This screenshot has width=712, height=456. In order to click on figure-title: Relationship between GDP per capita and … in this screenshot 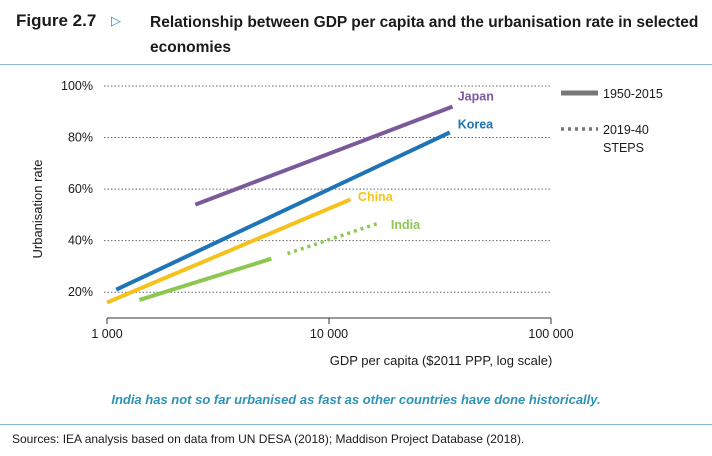, I will do `click(424, 35)`.